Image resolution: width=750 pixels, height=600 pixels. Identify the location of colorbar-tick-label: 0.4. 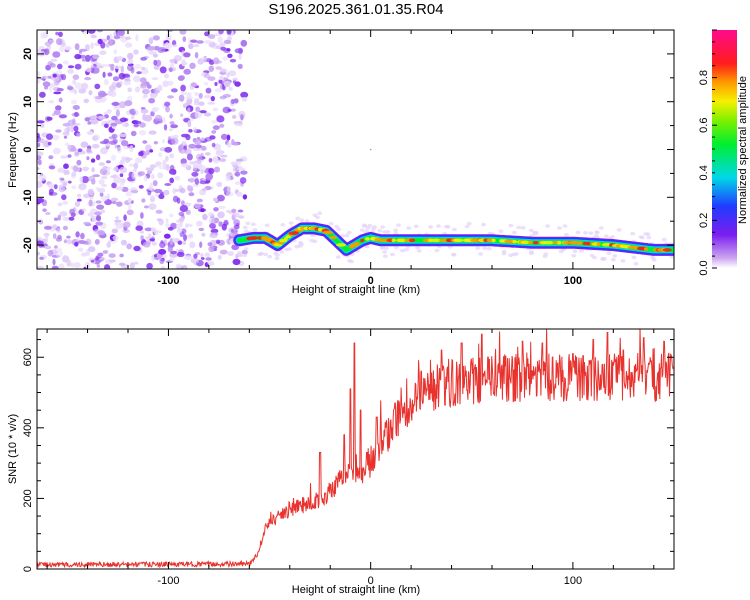
(704, 172).